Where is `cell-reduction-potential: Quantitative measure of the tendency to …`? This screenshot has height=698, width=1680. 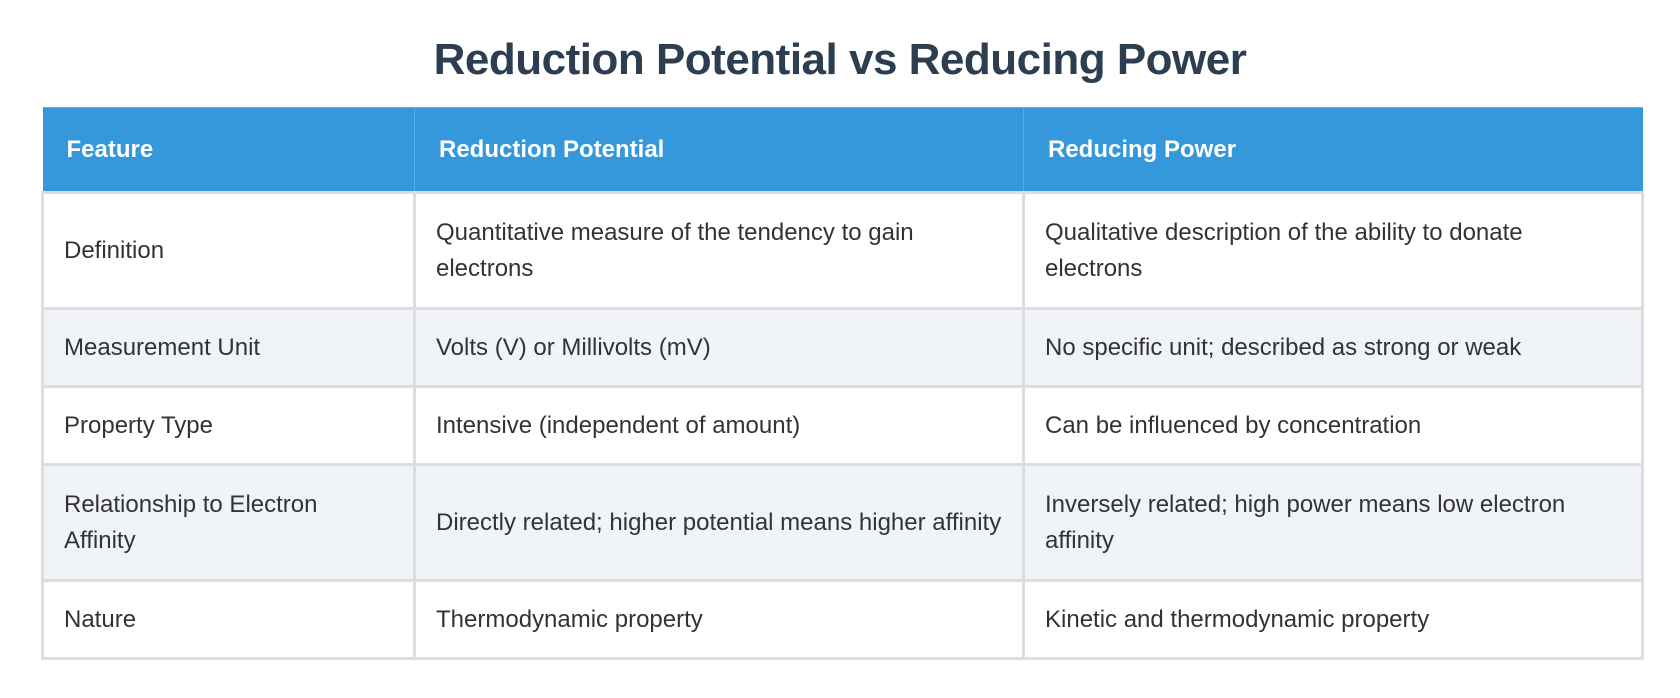
cell-reduction-potential: Quantitative measure of the tendency to … is located at coordinates (719, 250).